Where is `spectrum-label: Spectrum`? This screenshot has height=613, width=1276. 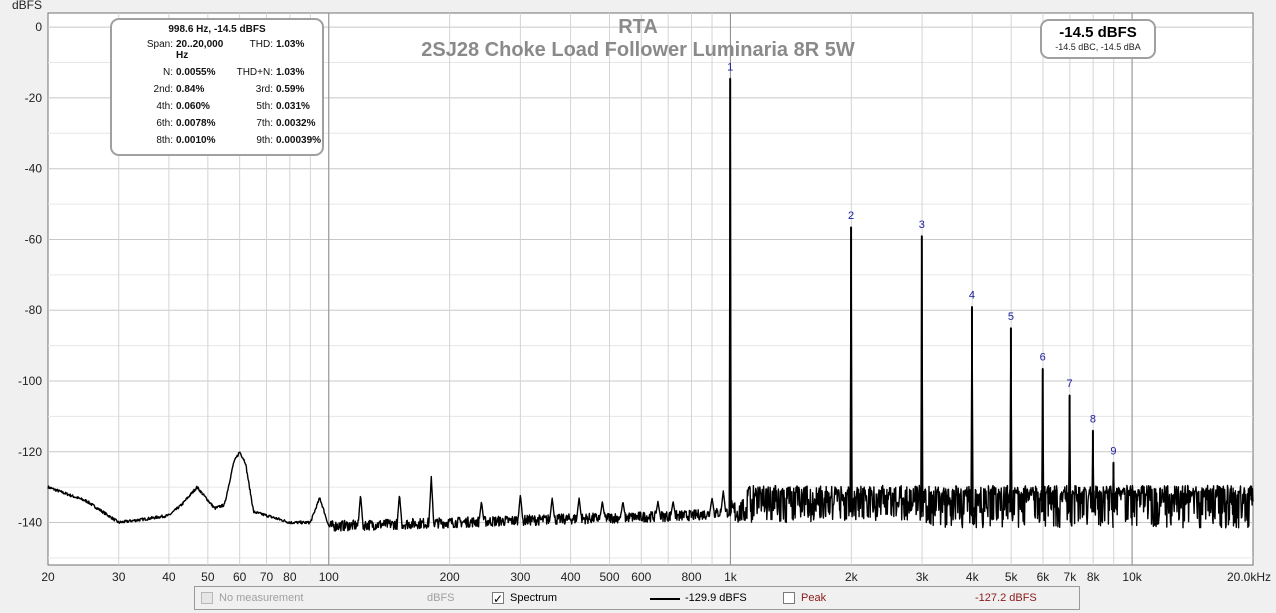
spectrum-label: Spectrum is located at coordinates (534, 598).